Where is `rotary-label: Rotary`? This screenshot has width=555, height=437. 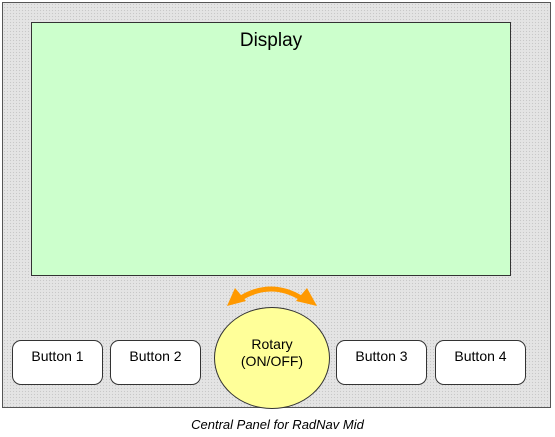
rotary-label: Rotary is located at coordinates (272, 344).